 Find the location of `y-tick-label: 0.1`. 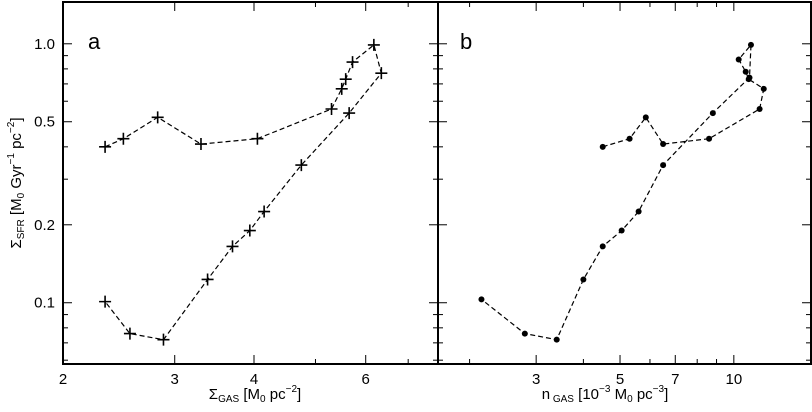

y-tick-label: 0.1 is located at coordinates (44, 303).